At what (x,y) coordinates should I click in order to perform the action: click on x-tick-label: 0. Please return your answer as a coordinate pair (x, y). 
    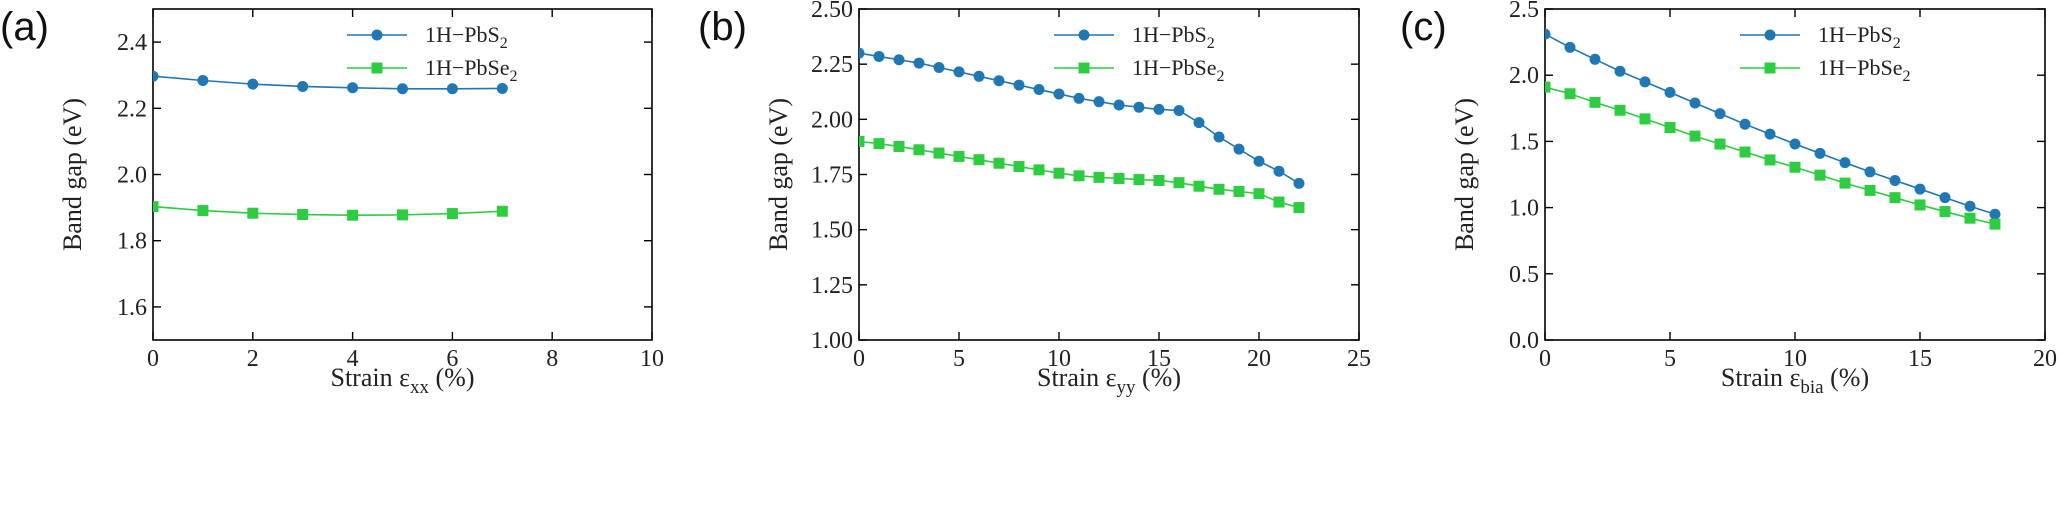
    Looking at the image, I should click on (1545, 359).